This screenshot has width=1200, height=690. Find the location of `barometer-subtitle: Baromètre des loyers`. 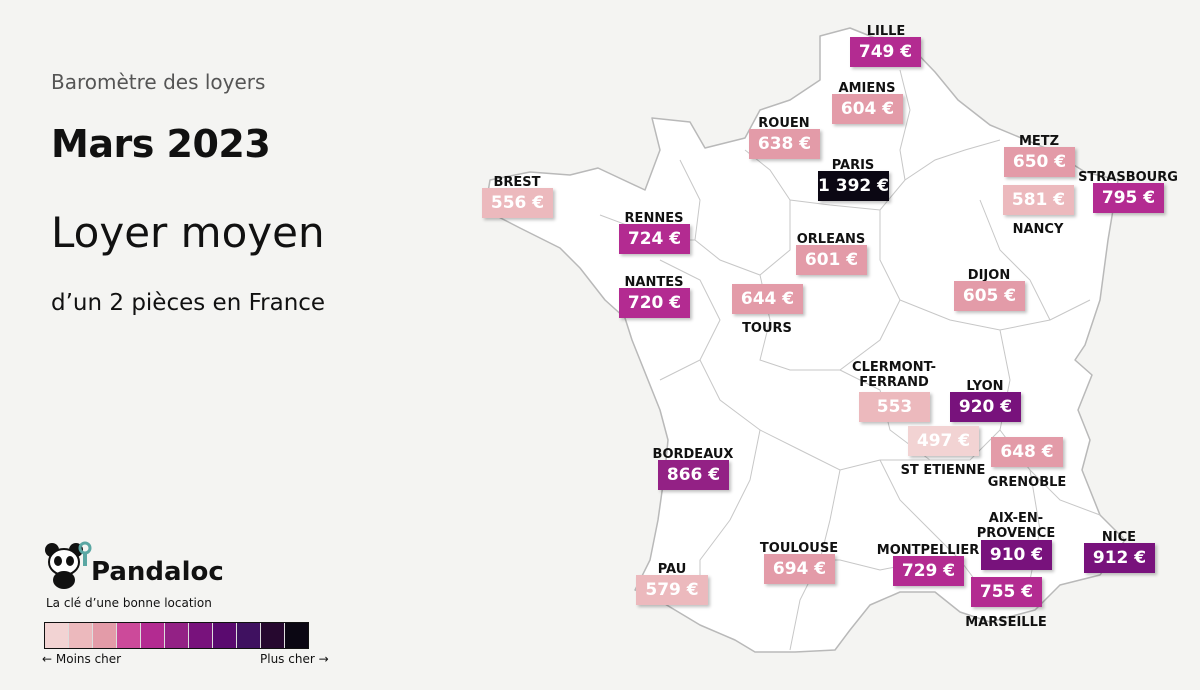

barometer-subtitle: Baromètre des loyers is located at coordinates (158, 82).